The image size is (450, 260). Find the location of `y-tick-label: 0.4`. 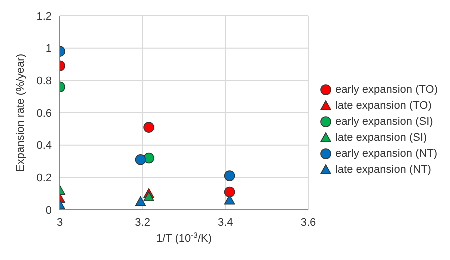

y-tick-label: 0.4 is located at coordinates (44, 146).